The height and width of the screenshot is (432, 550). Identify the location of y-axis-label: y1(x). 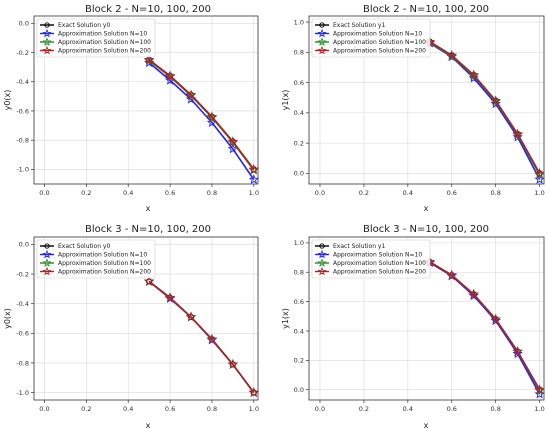
(285, 100).